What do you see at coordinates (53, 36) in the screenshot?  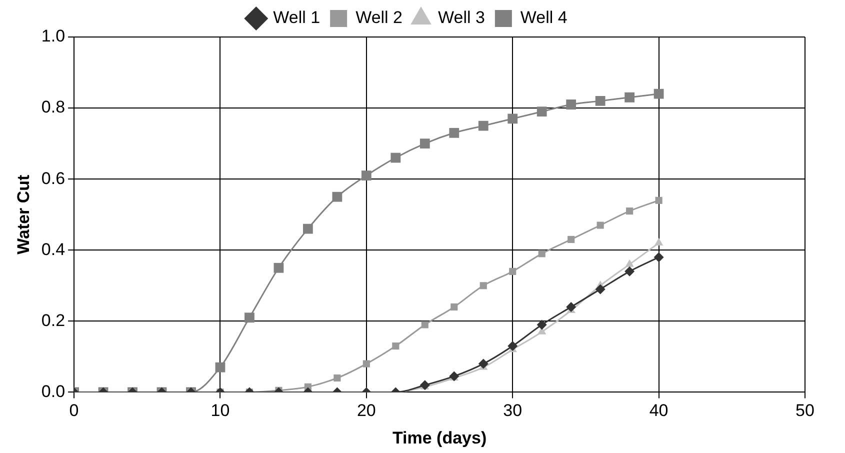 I see `y-tick-label: 1.0` at bounding box center [53, 36].